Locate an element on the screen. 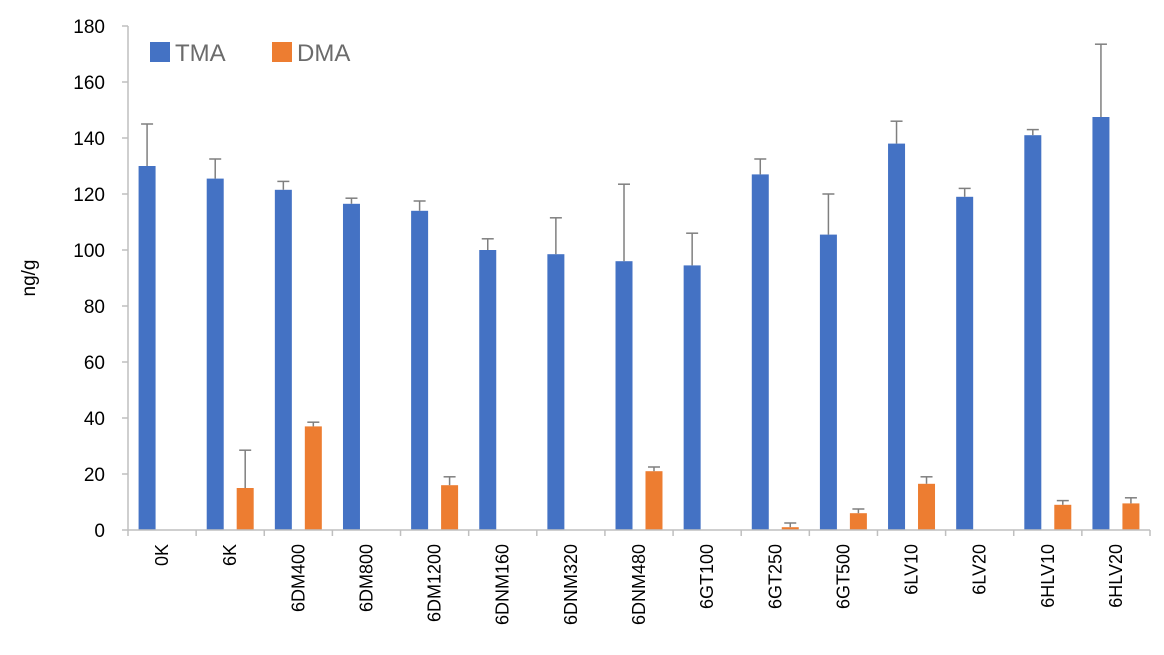  bar-tma-6gt250 is located at coordinates (760, 352).